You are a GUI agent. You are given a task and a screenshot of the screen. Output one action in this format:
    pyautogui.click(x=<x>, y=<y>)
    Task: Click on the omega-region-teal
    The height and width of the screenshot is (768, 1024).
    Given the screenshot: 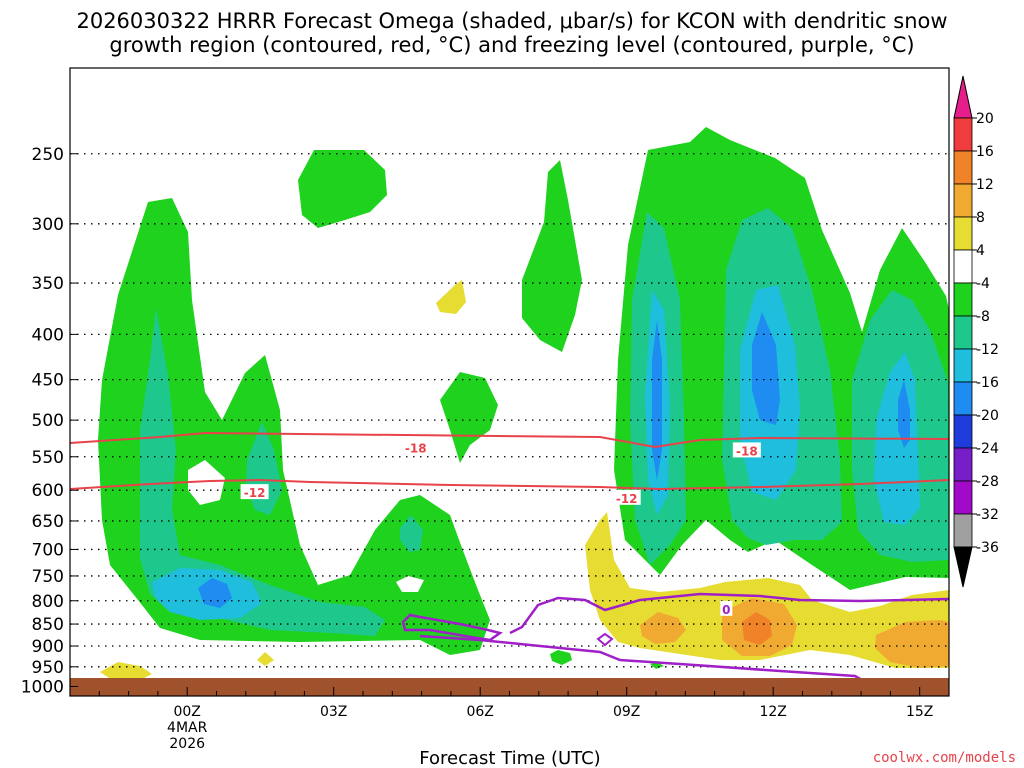 What is the action you would take?
    pyautogui.click(x=411, y=533)
    